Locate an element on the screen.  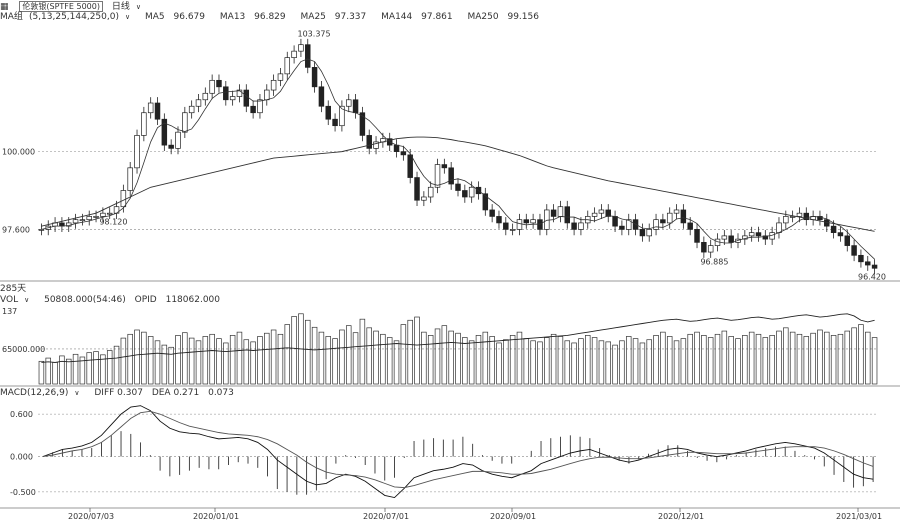
price-annotation: 96.885 is located at coordinates (714, 262).